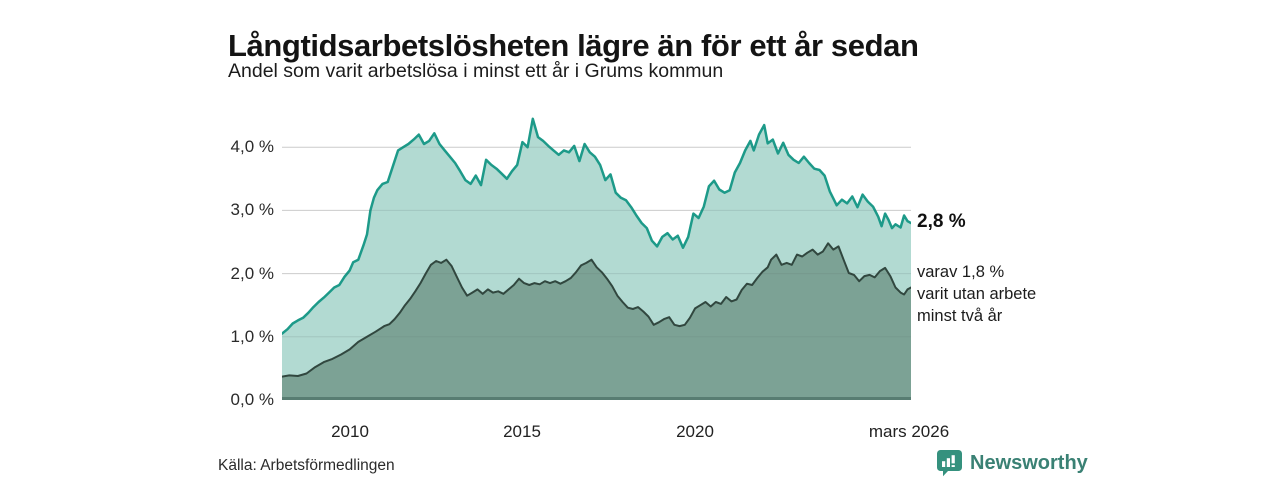 This screenshot has height=480, width=1280. What do you see at coordinates (695, 431) in the screenshot?
I see `x-axis-tick-2020: 2020` at bounding box center [695, 431].